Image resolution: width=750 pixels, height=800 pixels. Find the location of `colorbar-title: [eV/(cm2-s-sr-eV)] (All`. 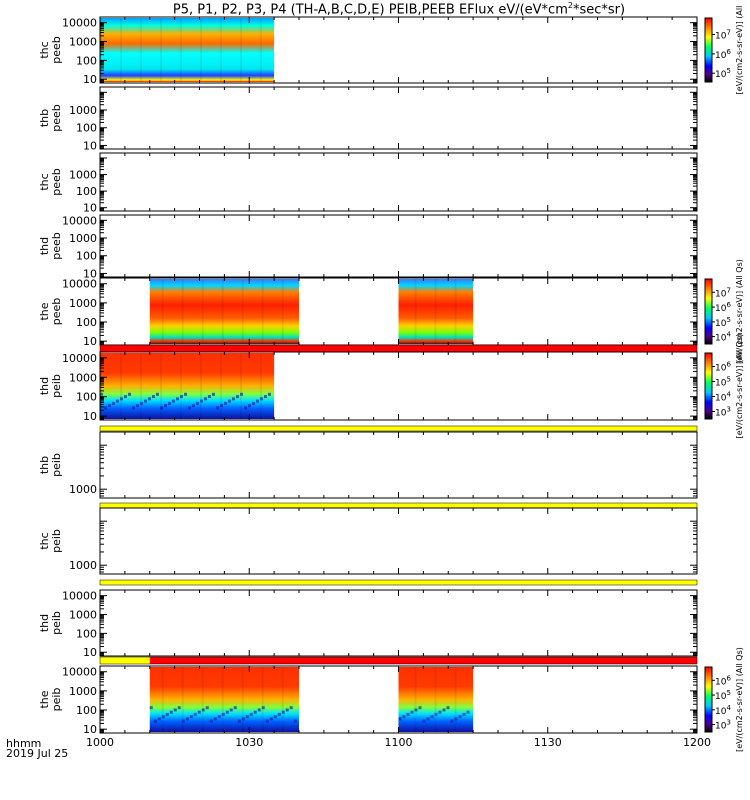

colorbar-title: [eV/(cm2-s-sr-eV)] (All is located at coordinates (739, 50).